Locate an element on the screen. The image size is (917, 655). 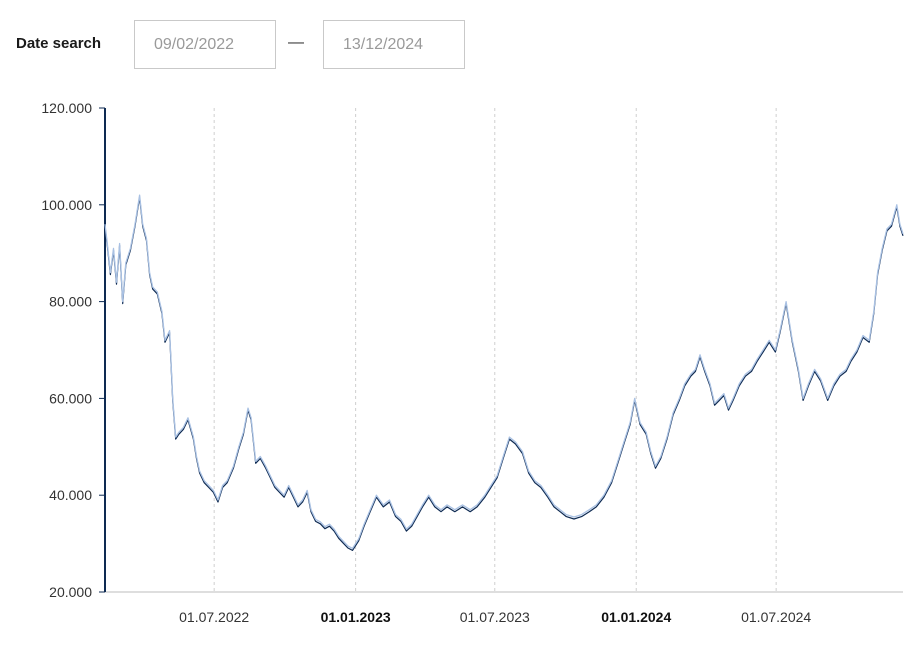
y-tick-label: 60.000 is located at coordinates (70, 398).